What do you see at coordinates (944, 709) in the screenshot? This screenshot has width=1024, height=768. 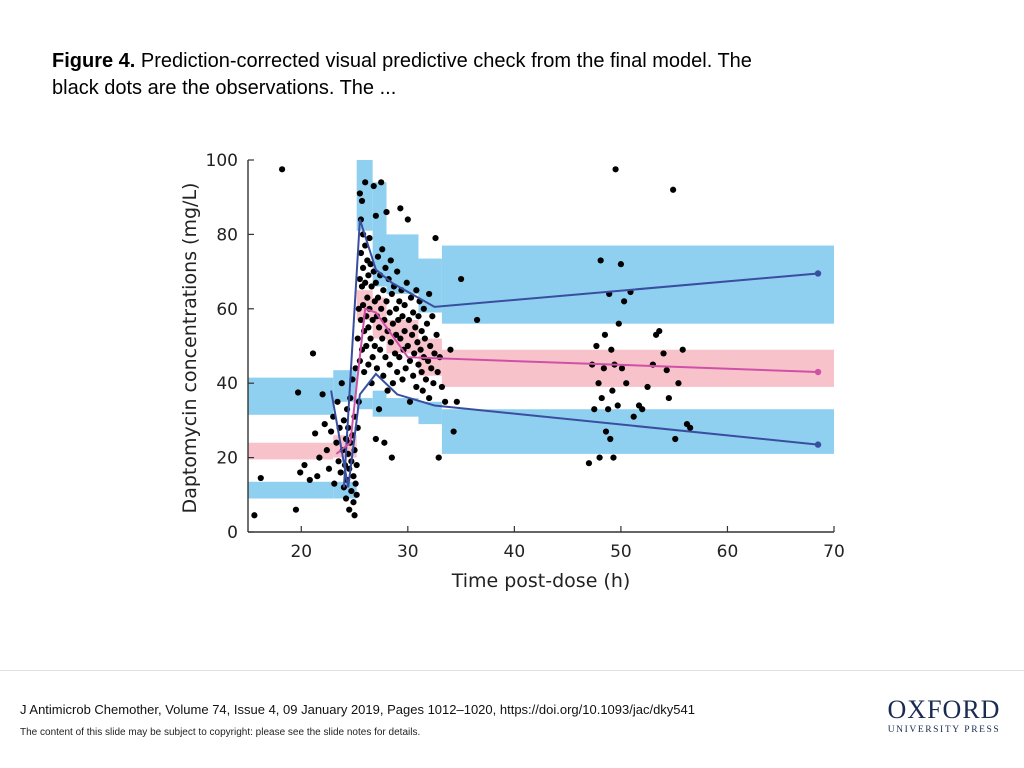 I see `logo-wordmark: OXFORD` at bounding box center [944, 709].